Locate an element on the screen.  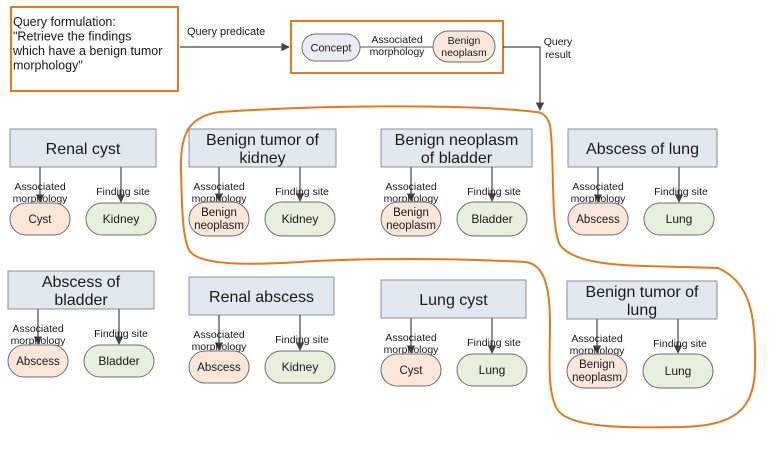
concept-title-line: Renal cyst is located at coordinates (83, 149).